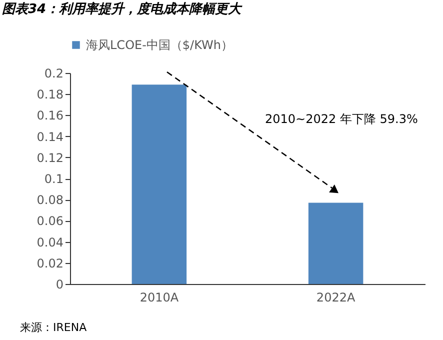  Describe the element at coordinates (54, 179) in the screenshot. I see `y-tick-label: 0.1` at that location.